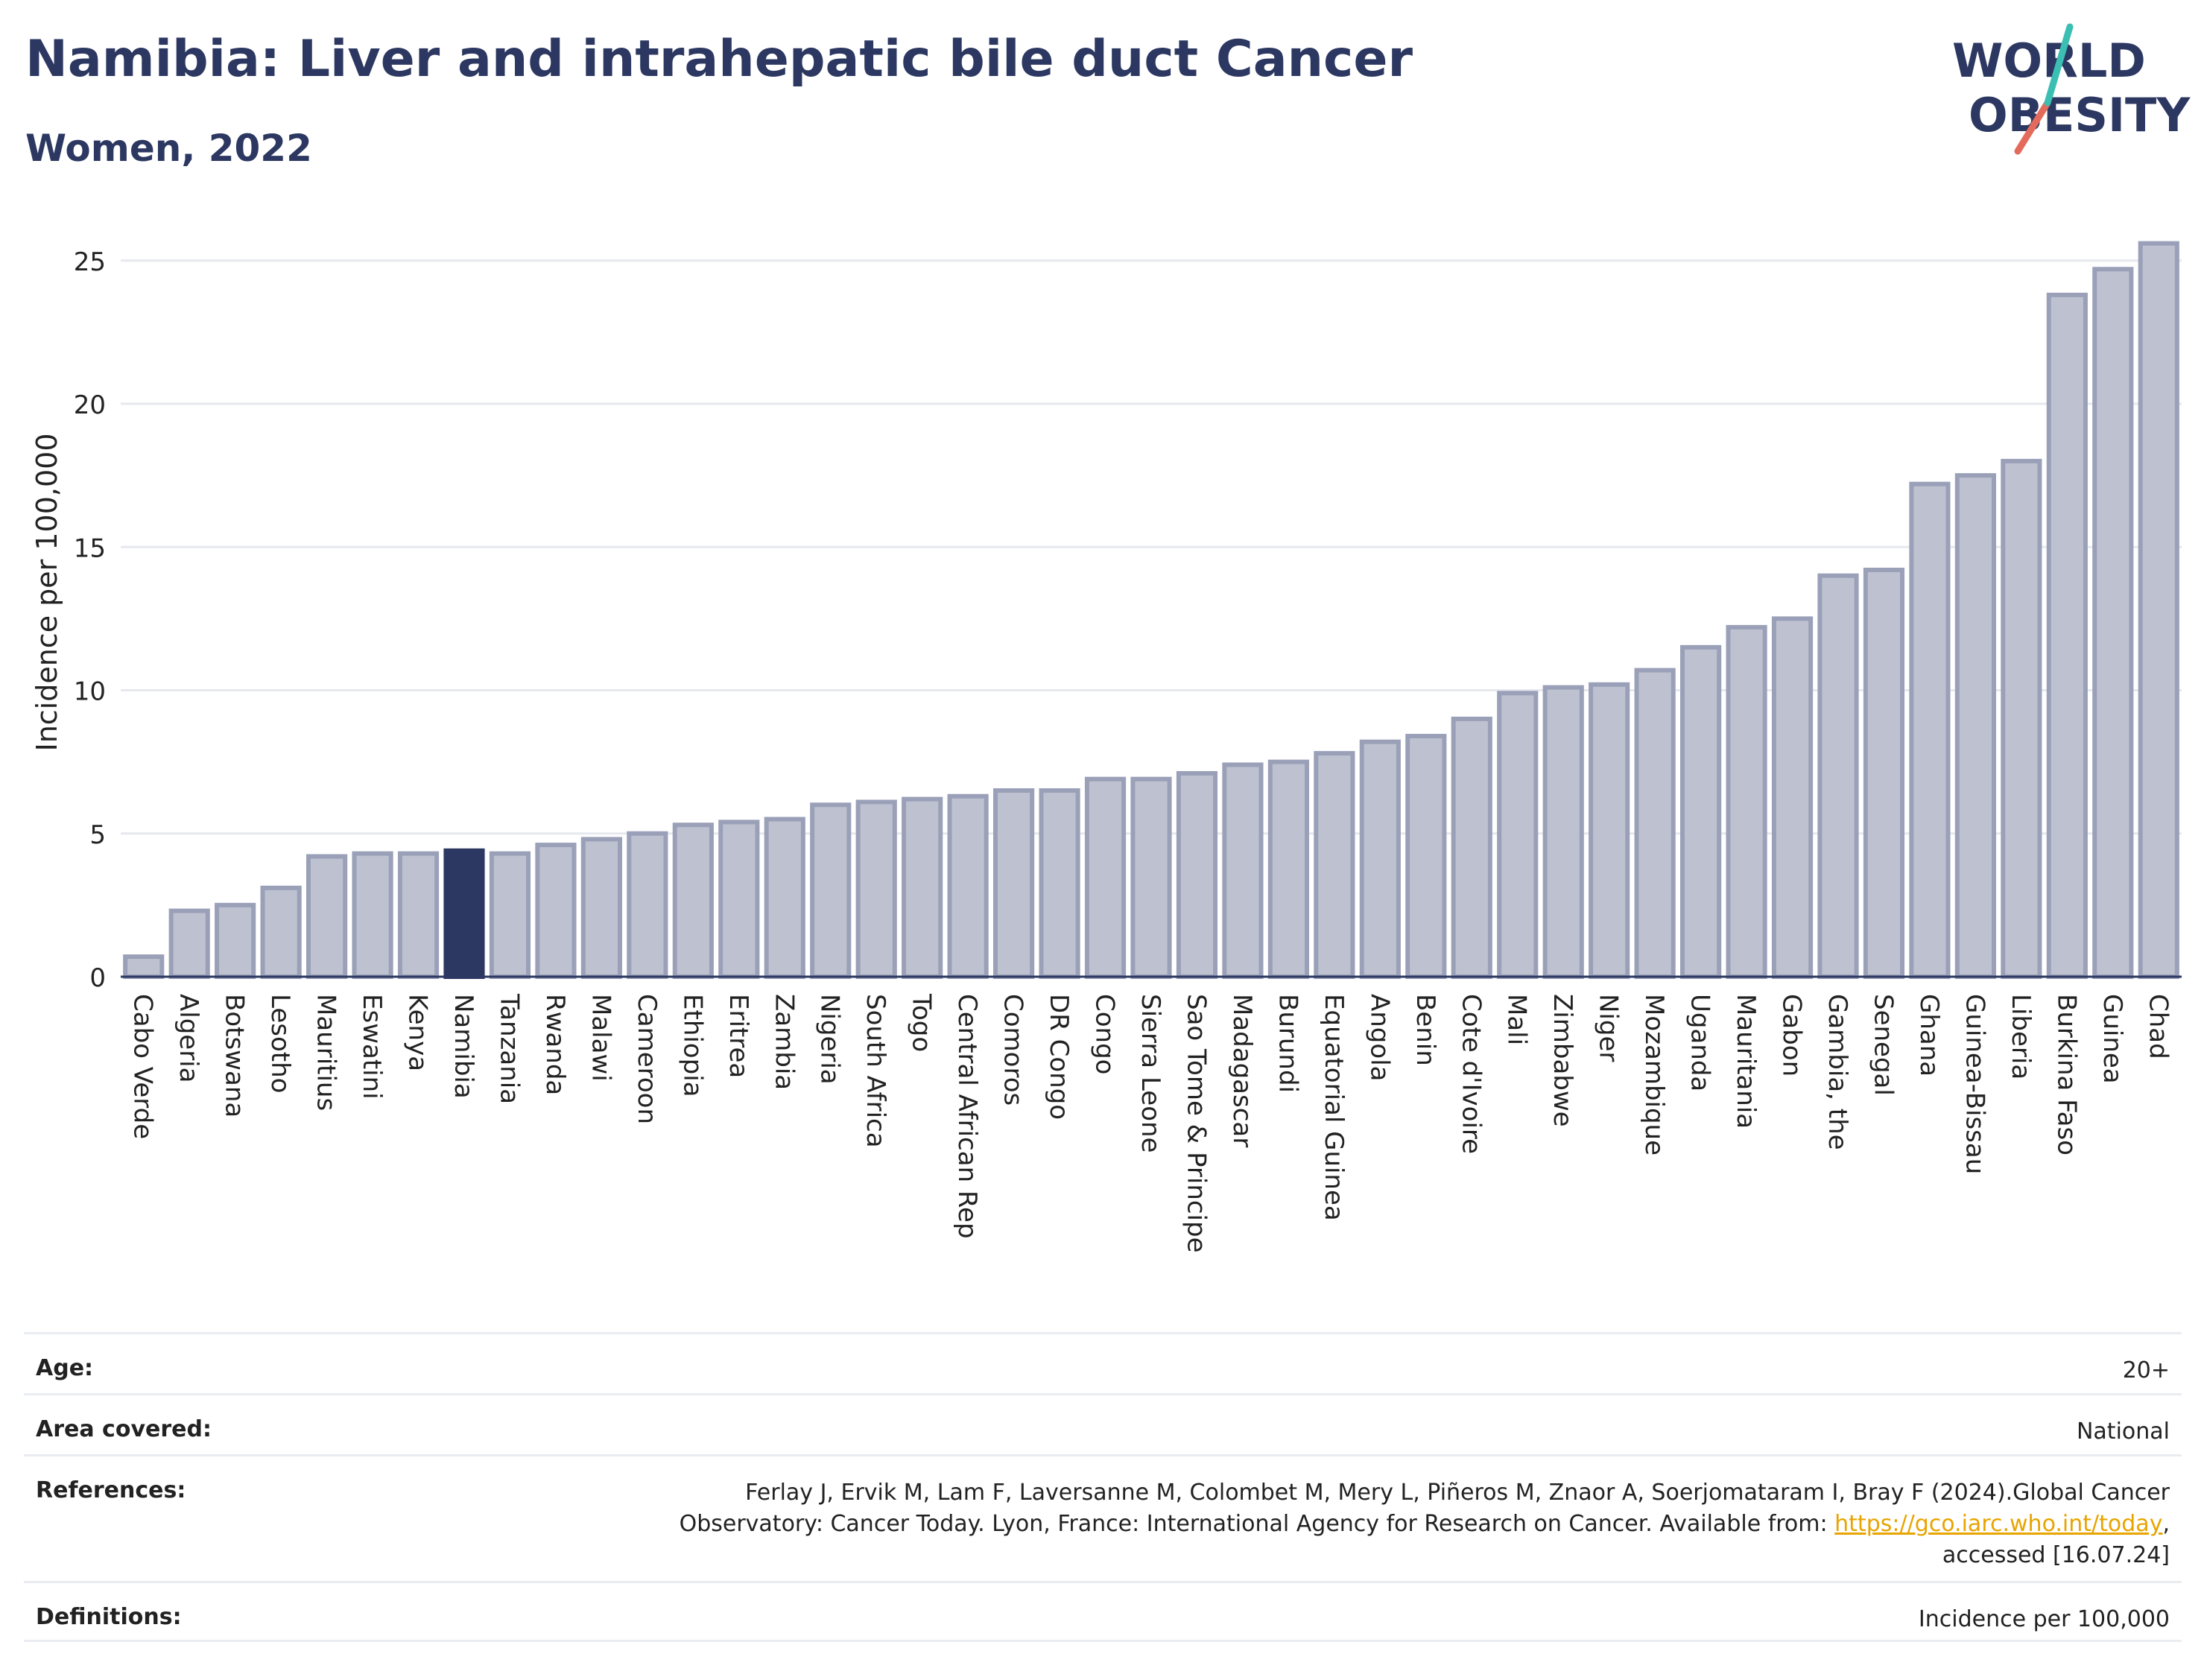  I want to click on x-tick-label: Mauritania, so click(1746, 1061).